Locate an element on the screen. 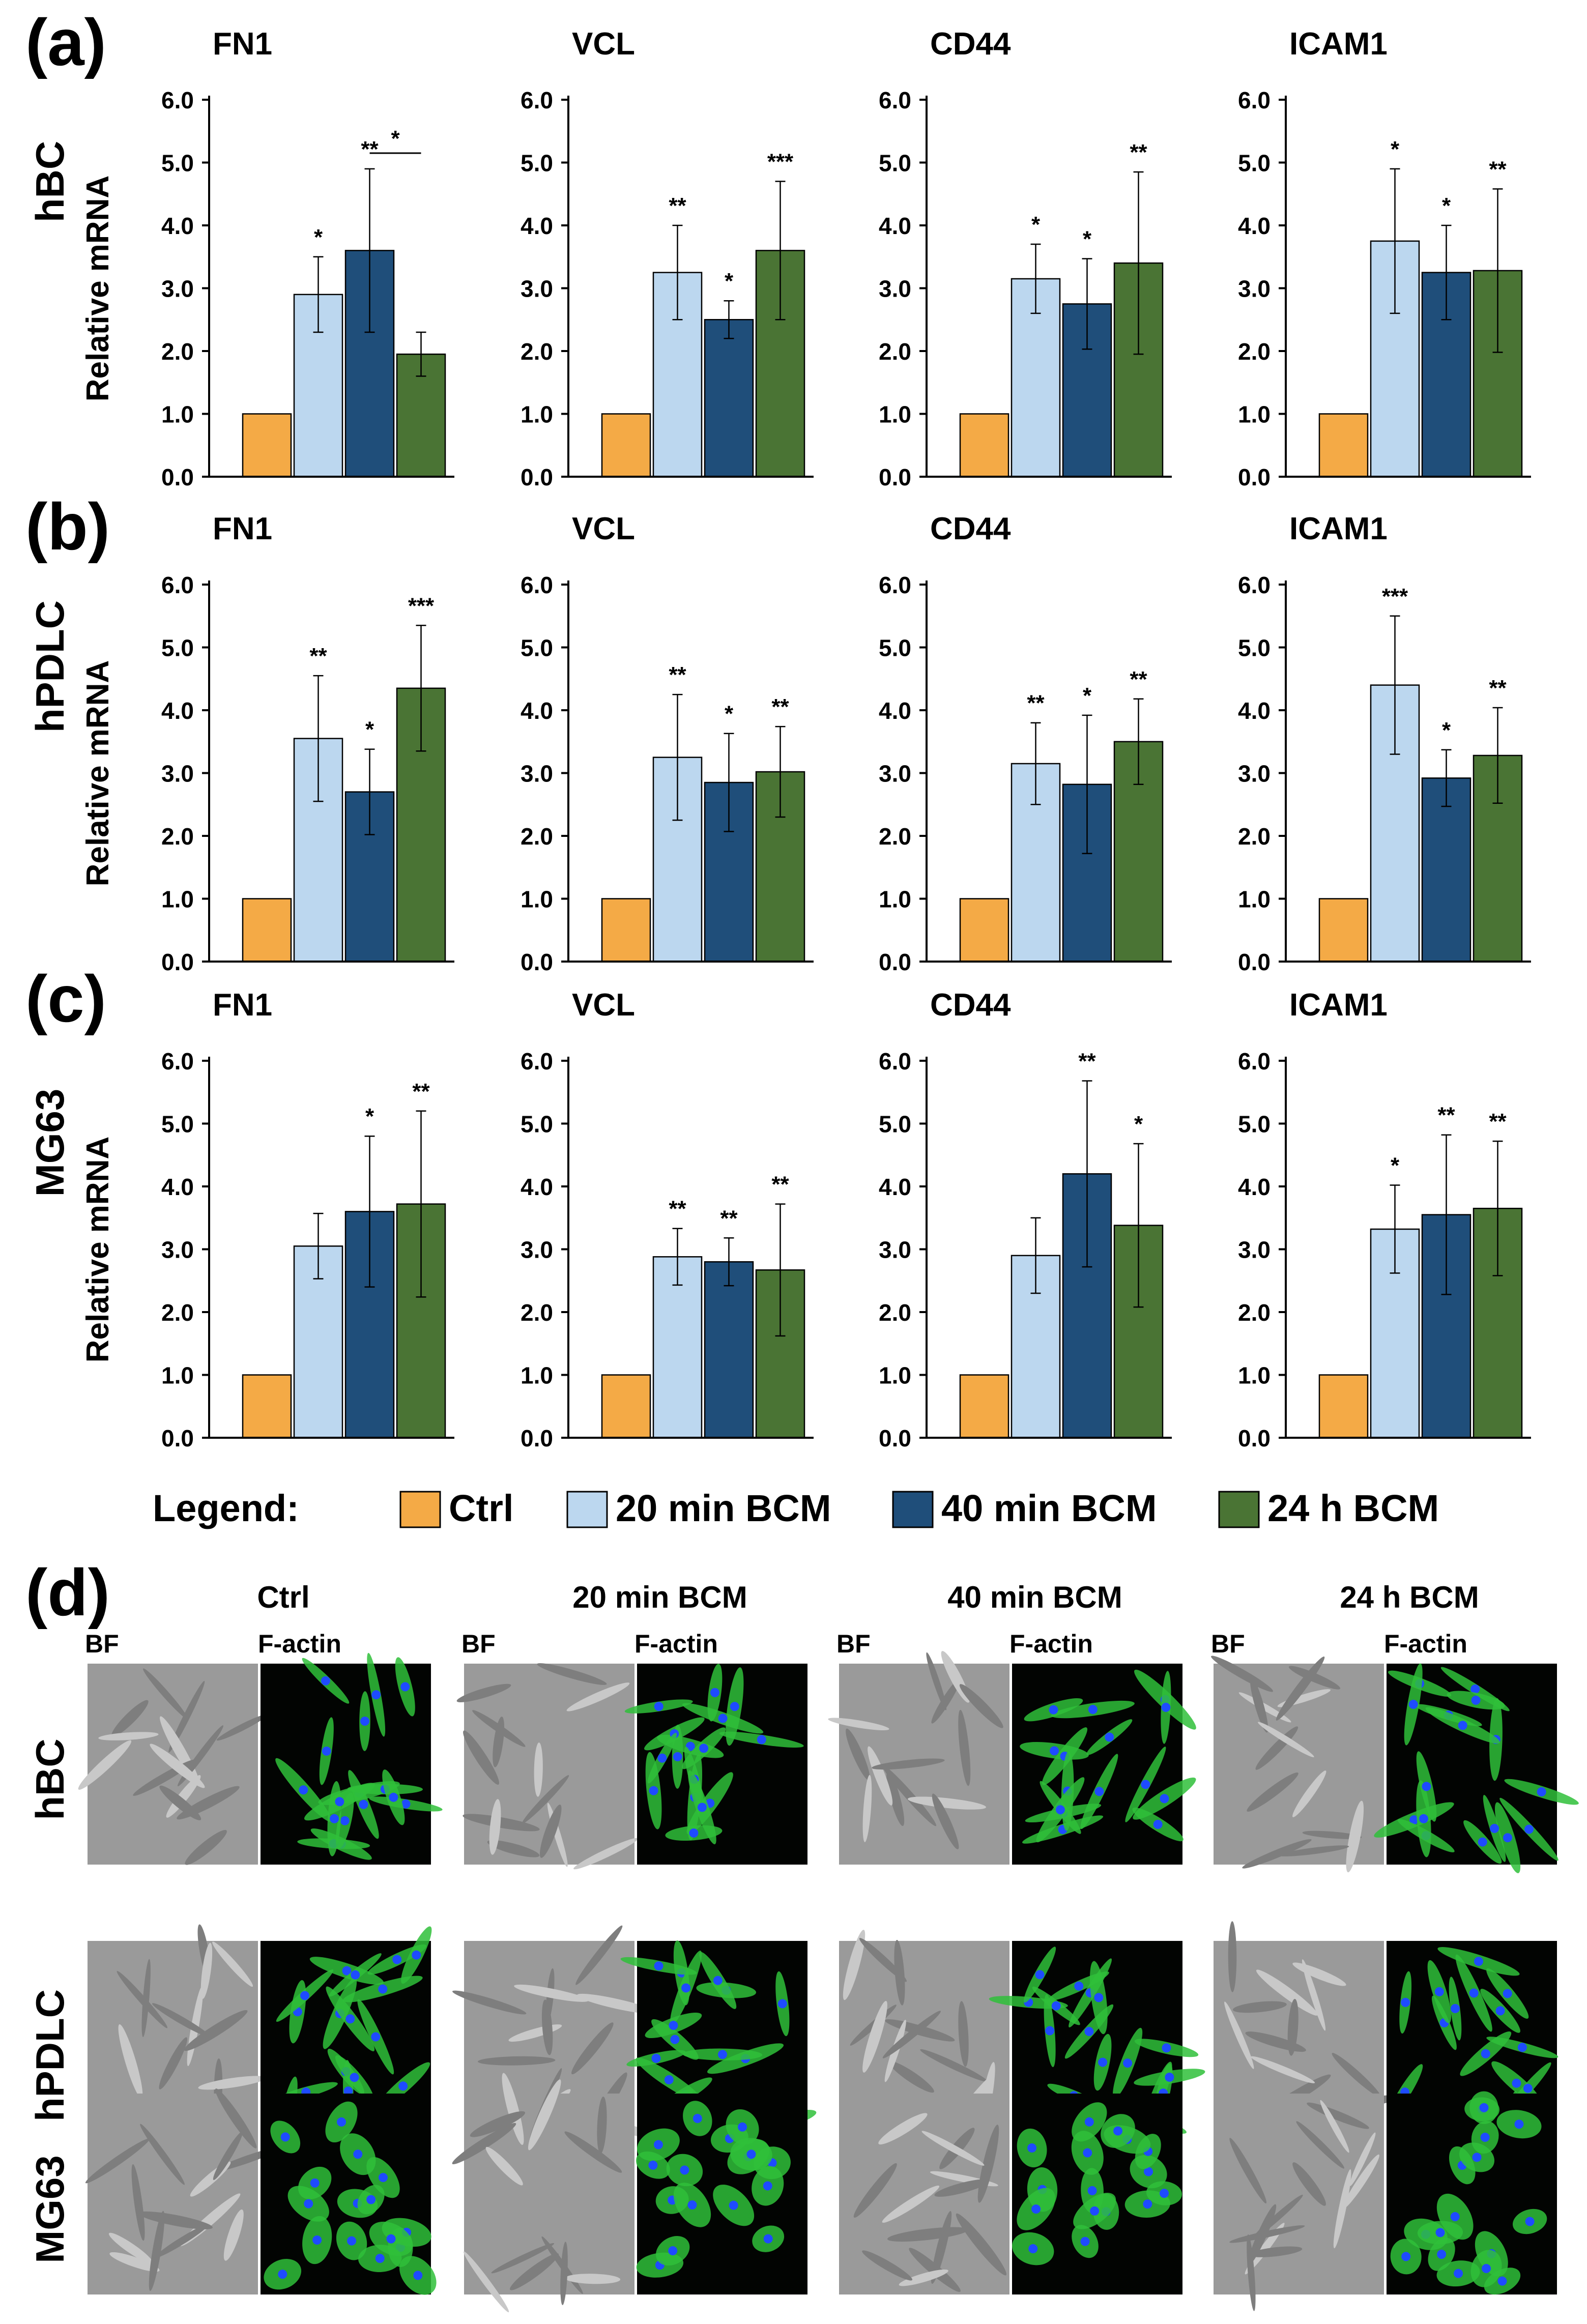  y-axis-label: Relative mRNA is located at coordinates (98, 289).